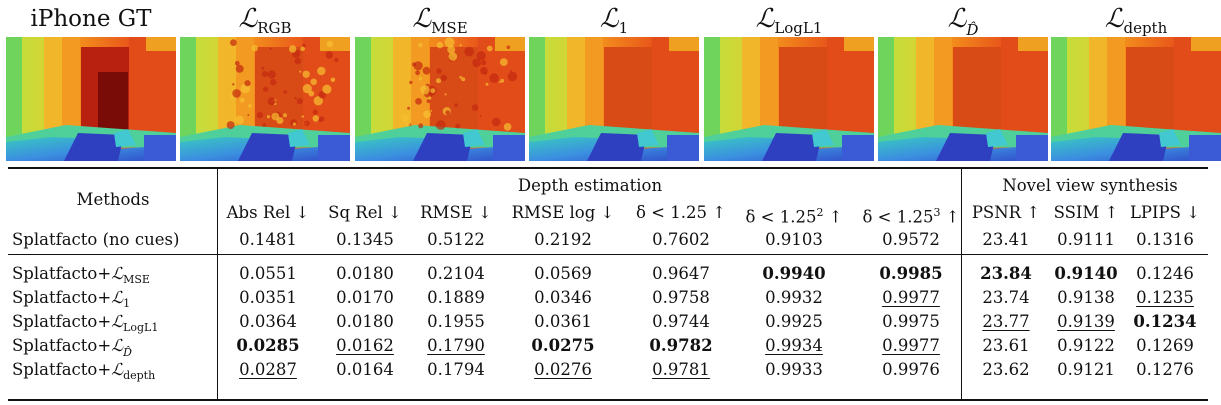  Describe the element at coordinates (265, 20) in the screenshot. I see `panel-title: ℒRGB` at that location.